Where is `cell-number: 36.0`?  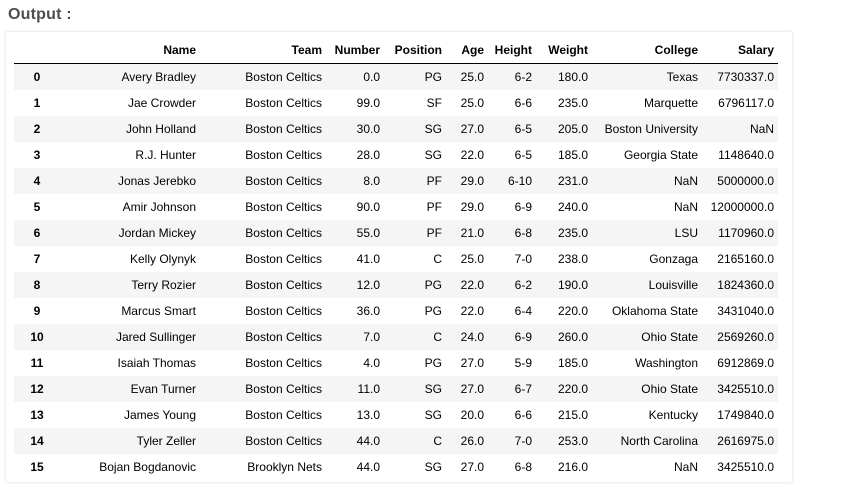 cell-number: 36.0 is located at coordinates (368, 311).